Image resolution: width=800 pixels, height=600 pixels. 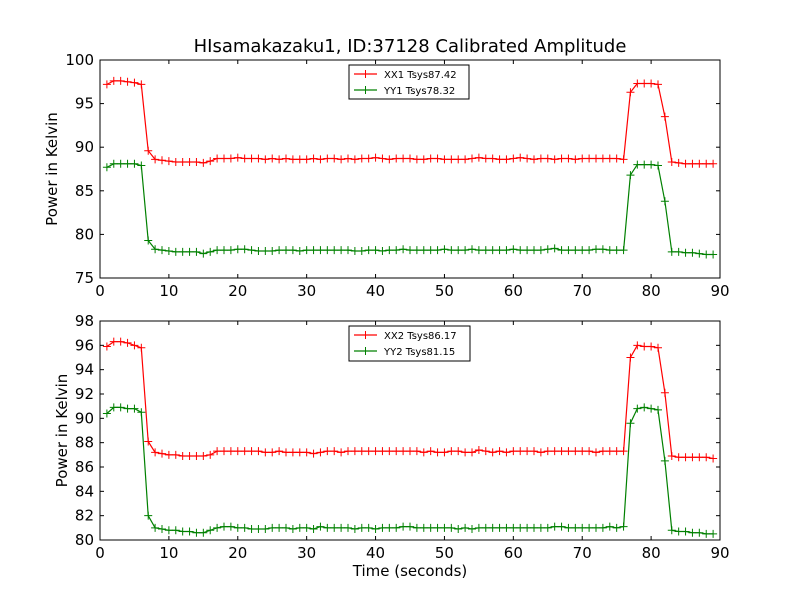 What do you see at coordinates (444, 291) in the screenshot?
I see `x-tick-label: 50` at bounding box center [444, 291].